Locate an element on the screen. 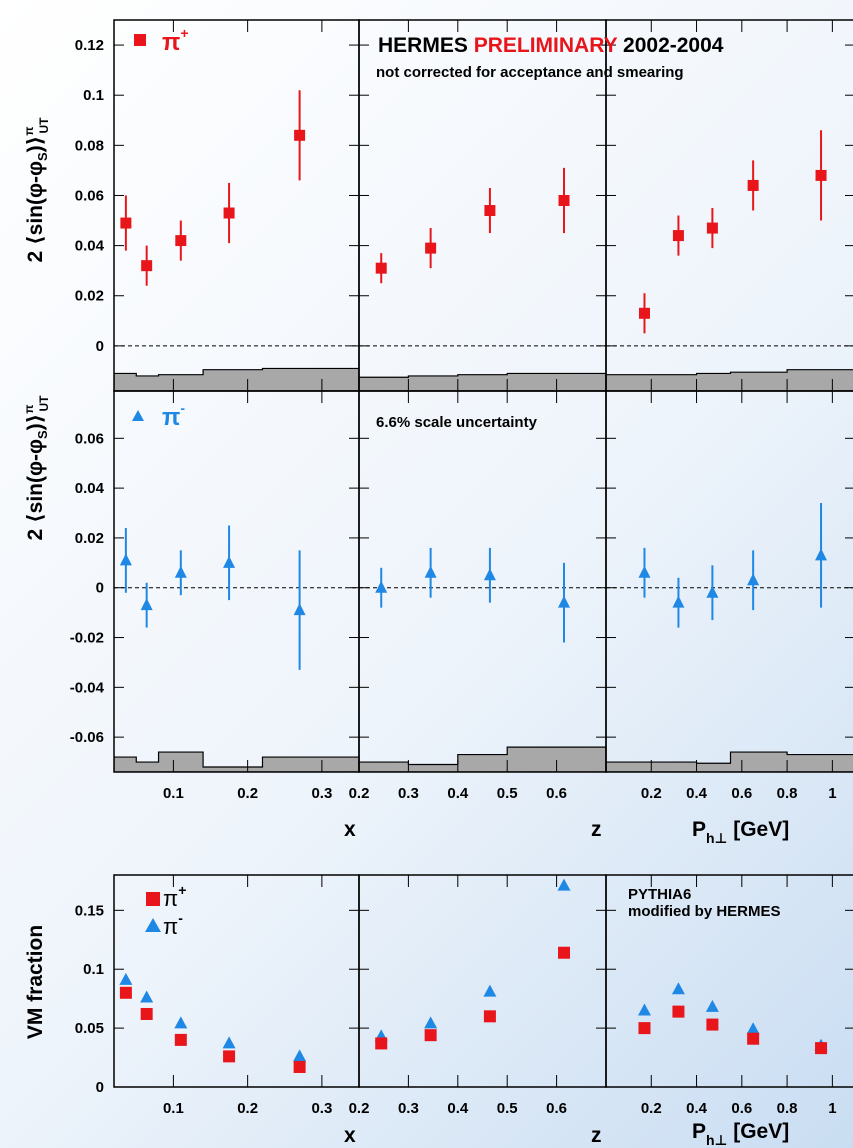 The height and width of the screenshot is (1148, 853). y-tick-label: 0.12 is located at coordinates (89, 45).